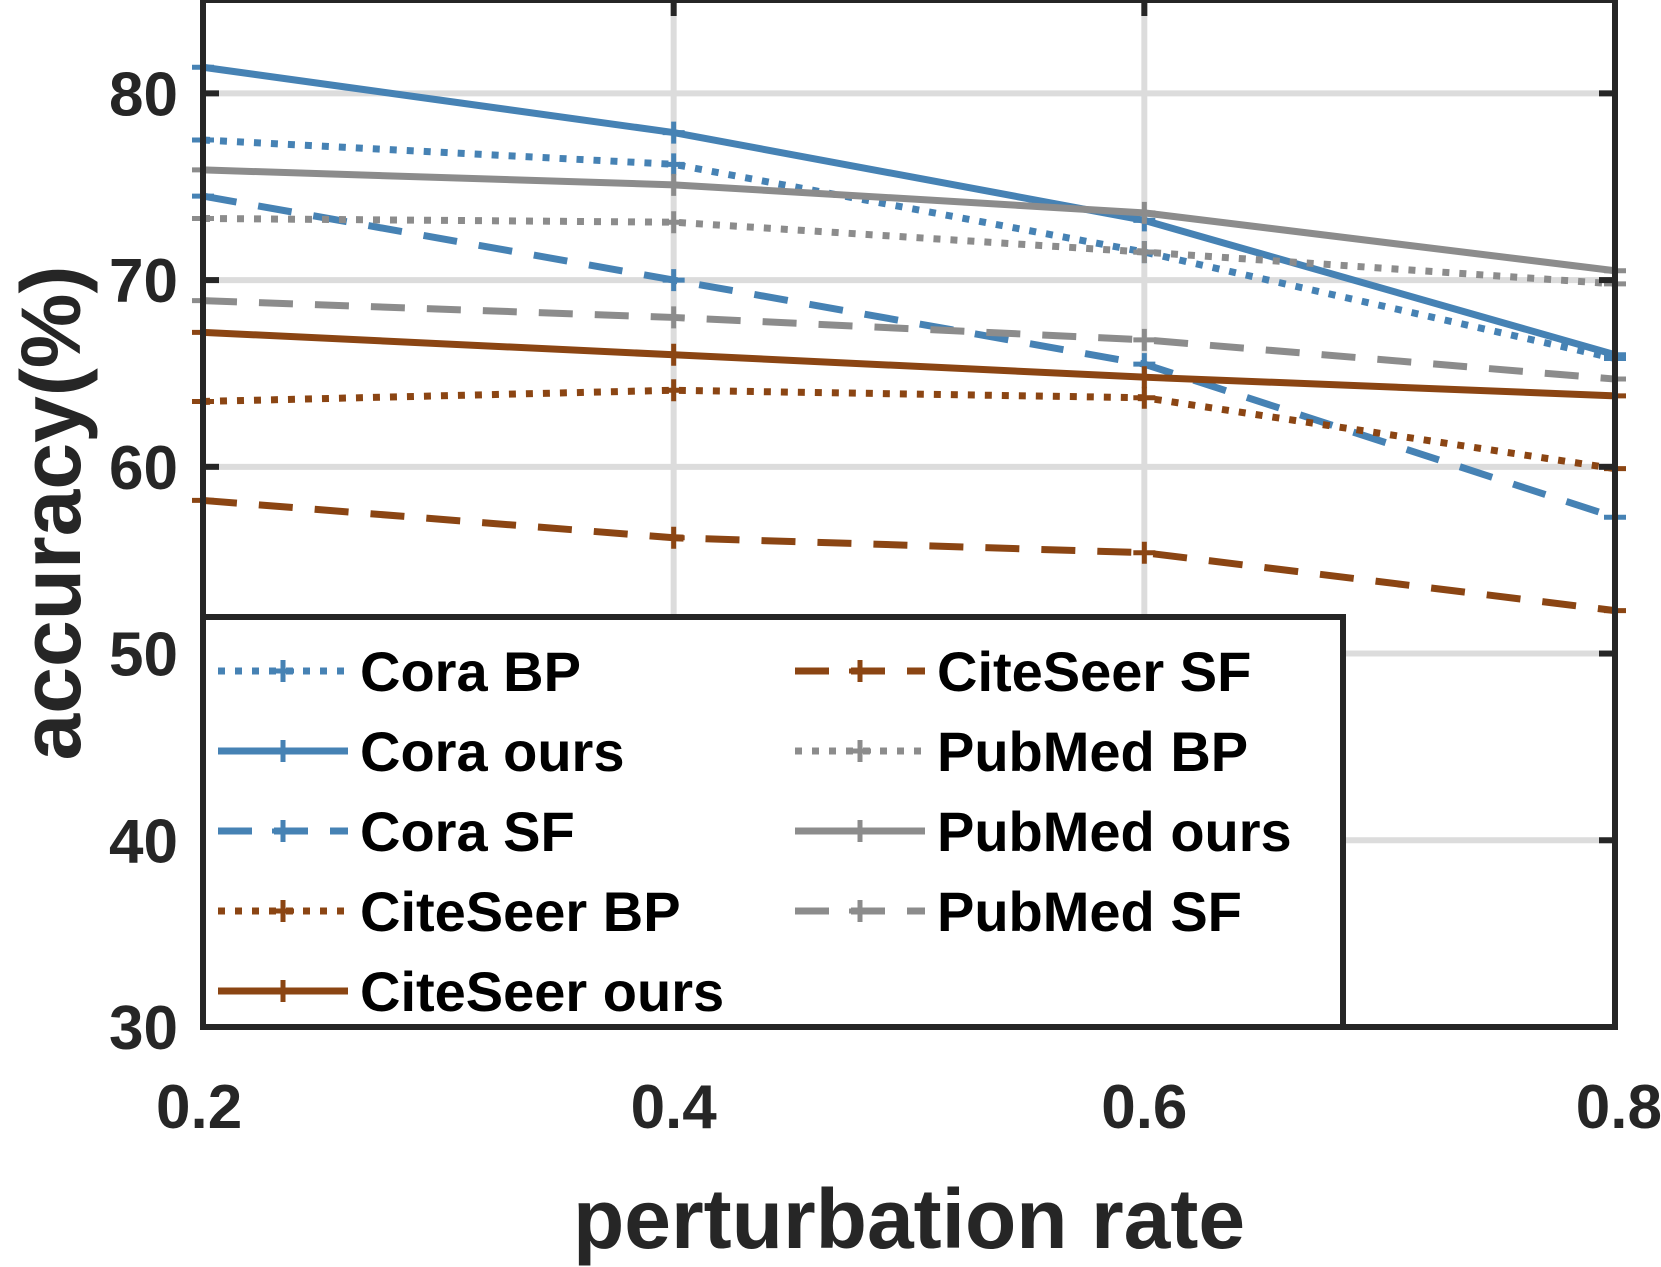 The height and width of the screenshot is (1267, 1661). I want to click on series-line-pubmed-ours, so click(909, 220).